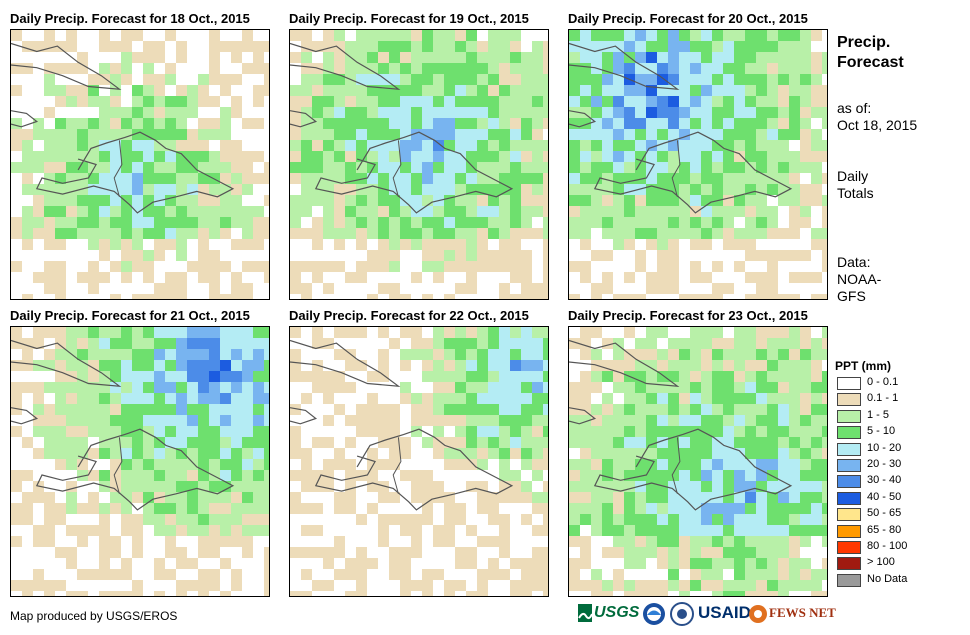 This screenshot has width=970, height=635. I want to click on panel-title-1: Daily Precip. Forecast for 18 Oct., 2015, so click(130, 18).